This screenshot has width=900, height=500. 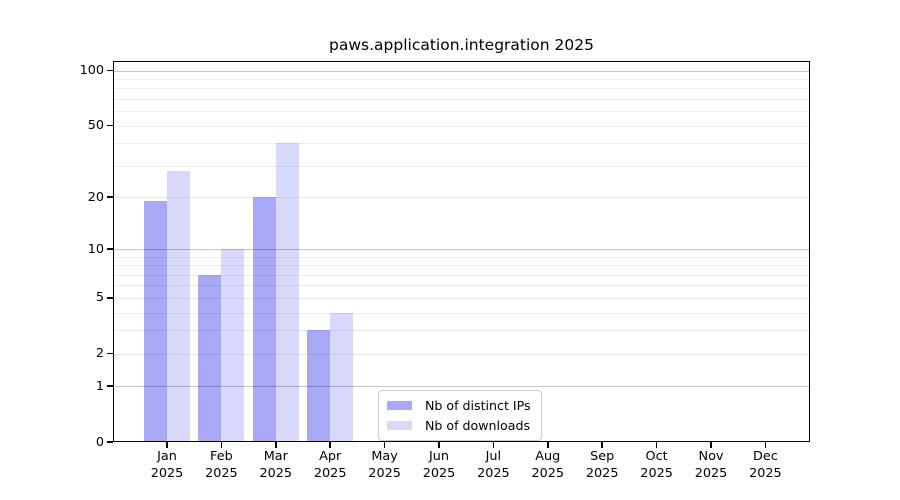 What do you see at coordinates (99, 354) in the screenshot?
I see `y-tick-label-2: 2` at bounding box center [99, 354].